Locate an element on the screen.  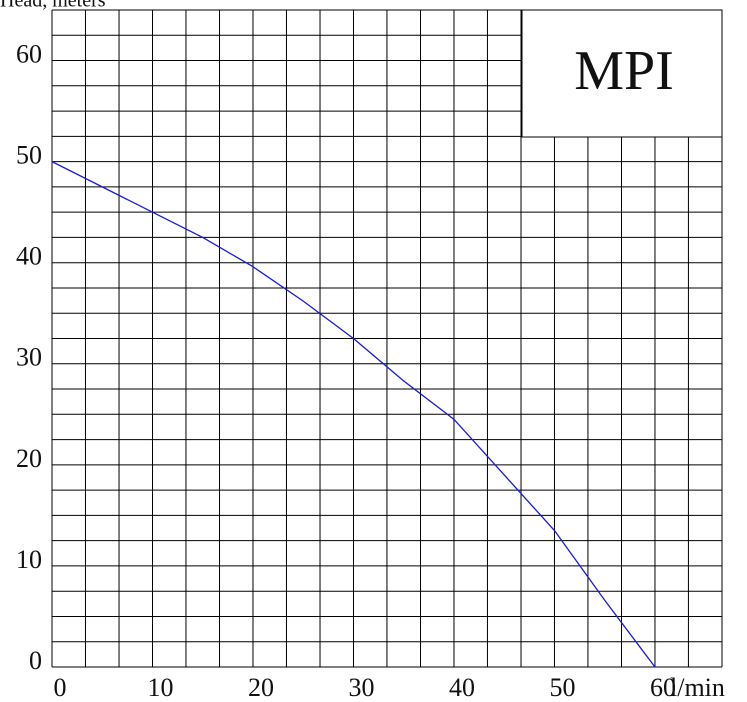
x-tick-label: 40 is located at coordinates (462, 687).